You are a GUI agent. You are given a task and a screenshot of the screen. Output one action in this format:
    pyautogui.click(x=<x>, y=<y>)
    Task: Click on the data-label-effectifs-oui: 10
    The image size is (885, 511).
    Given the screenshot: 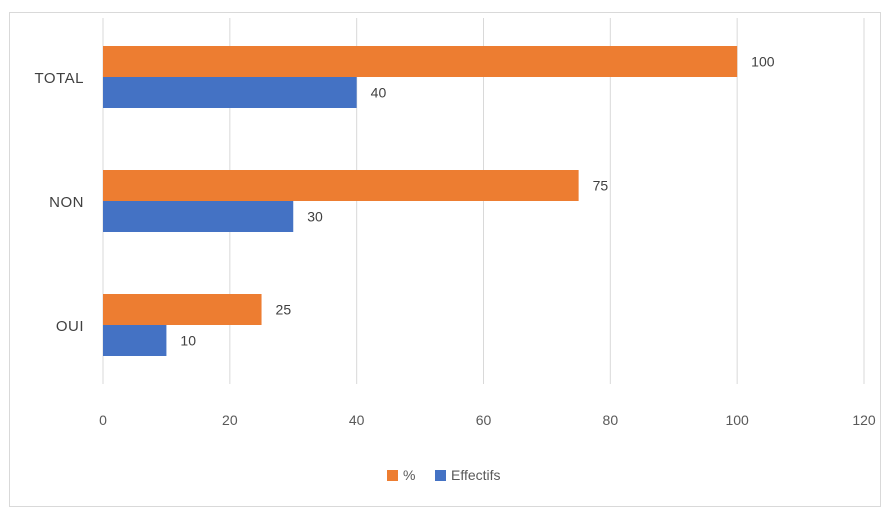 What is the action you would take?
    pyautogui.click(x=188, y=341)
    